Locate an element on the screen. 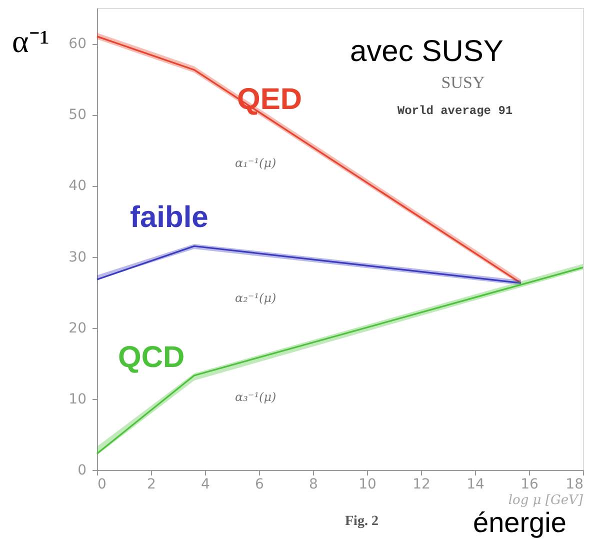 The image size is (599, 539). caption: Fig. 2 is located at coordinates (361, 521).